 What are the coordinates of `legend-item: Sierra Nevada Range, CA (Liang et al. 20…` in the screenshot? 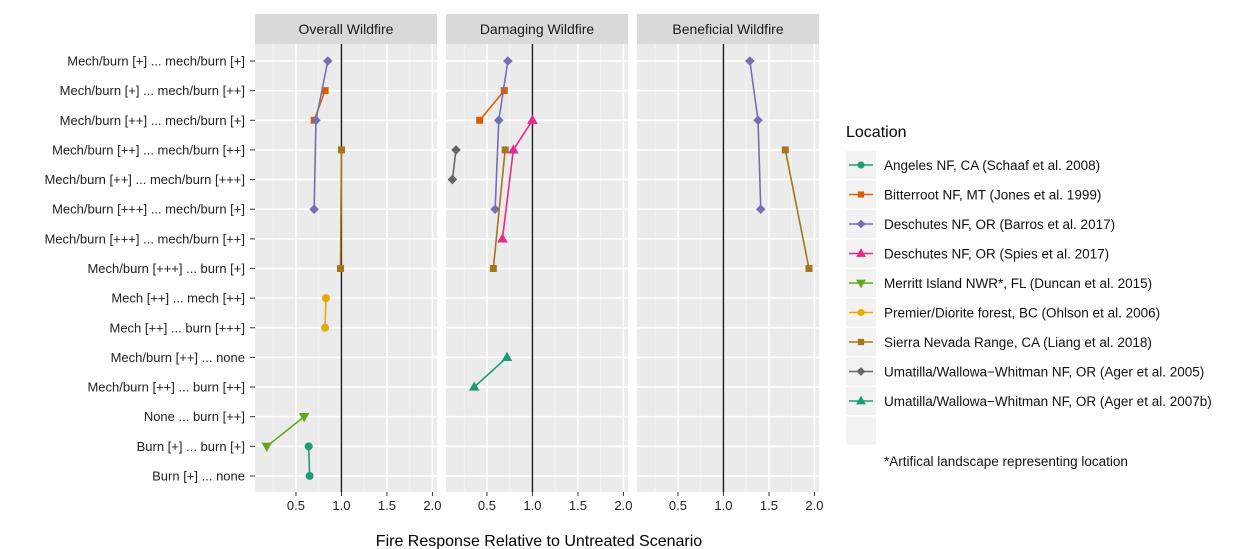 It's located at (999, 342).